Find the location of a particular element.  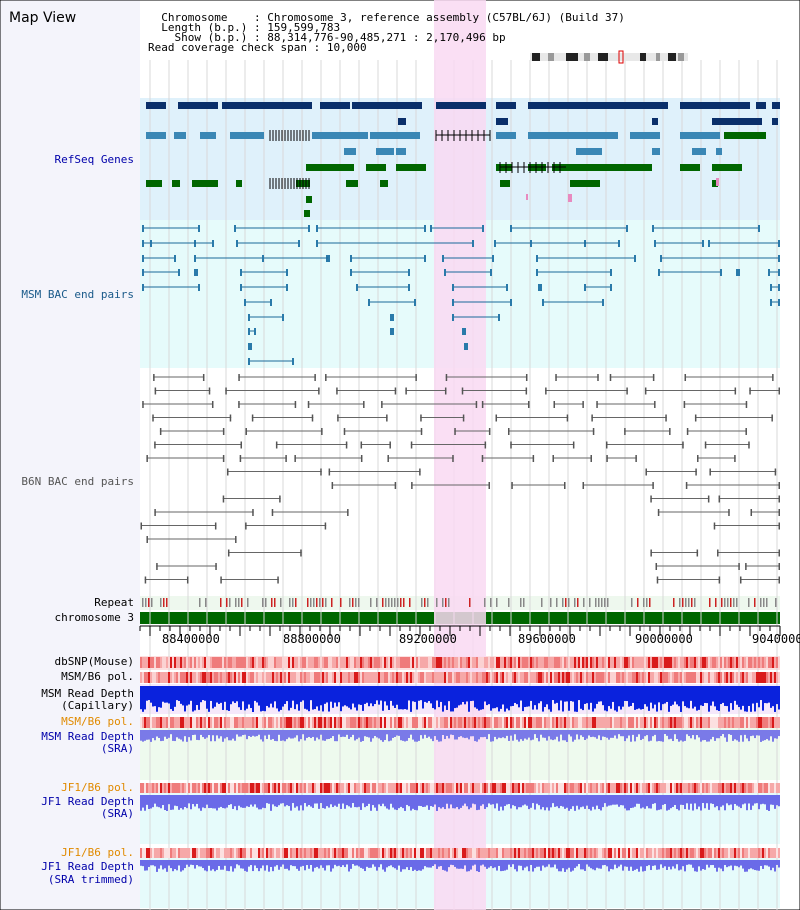

jf1-read-depth-trim-label: JF1 Read Depth is located at coordinates (87, 866).